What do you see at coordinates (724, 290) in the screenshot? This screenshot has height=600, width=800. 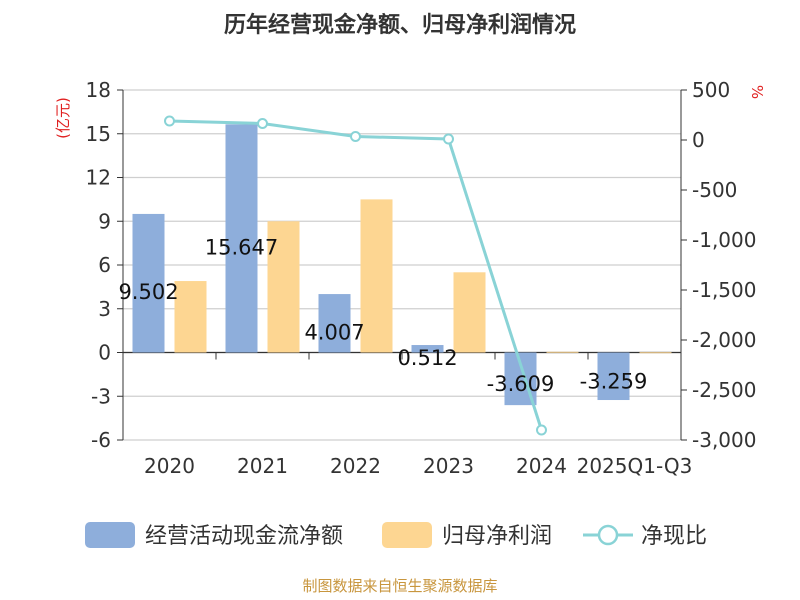 I see `right-tick-label: -1,500` at bounding box center [724, 290].